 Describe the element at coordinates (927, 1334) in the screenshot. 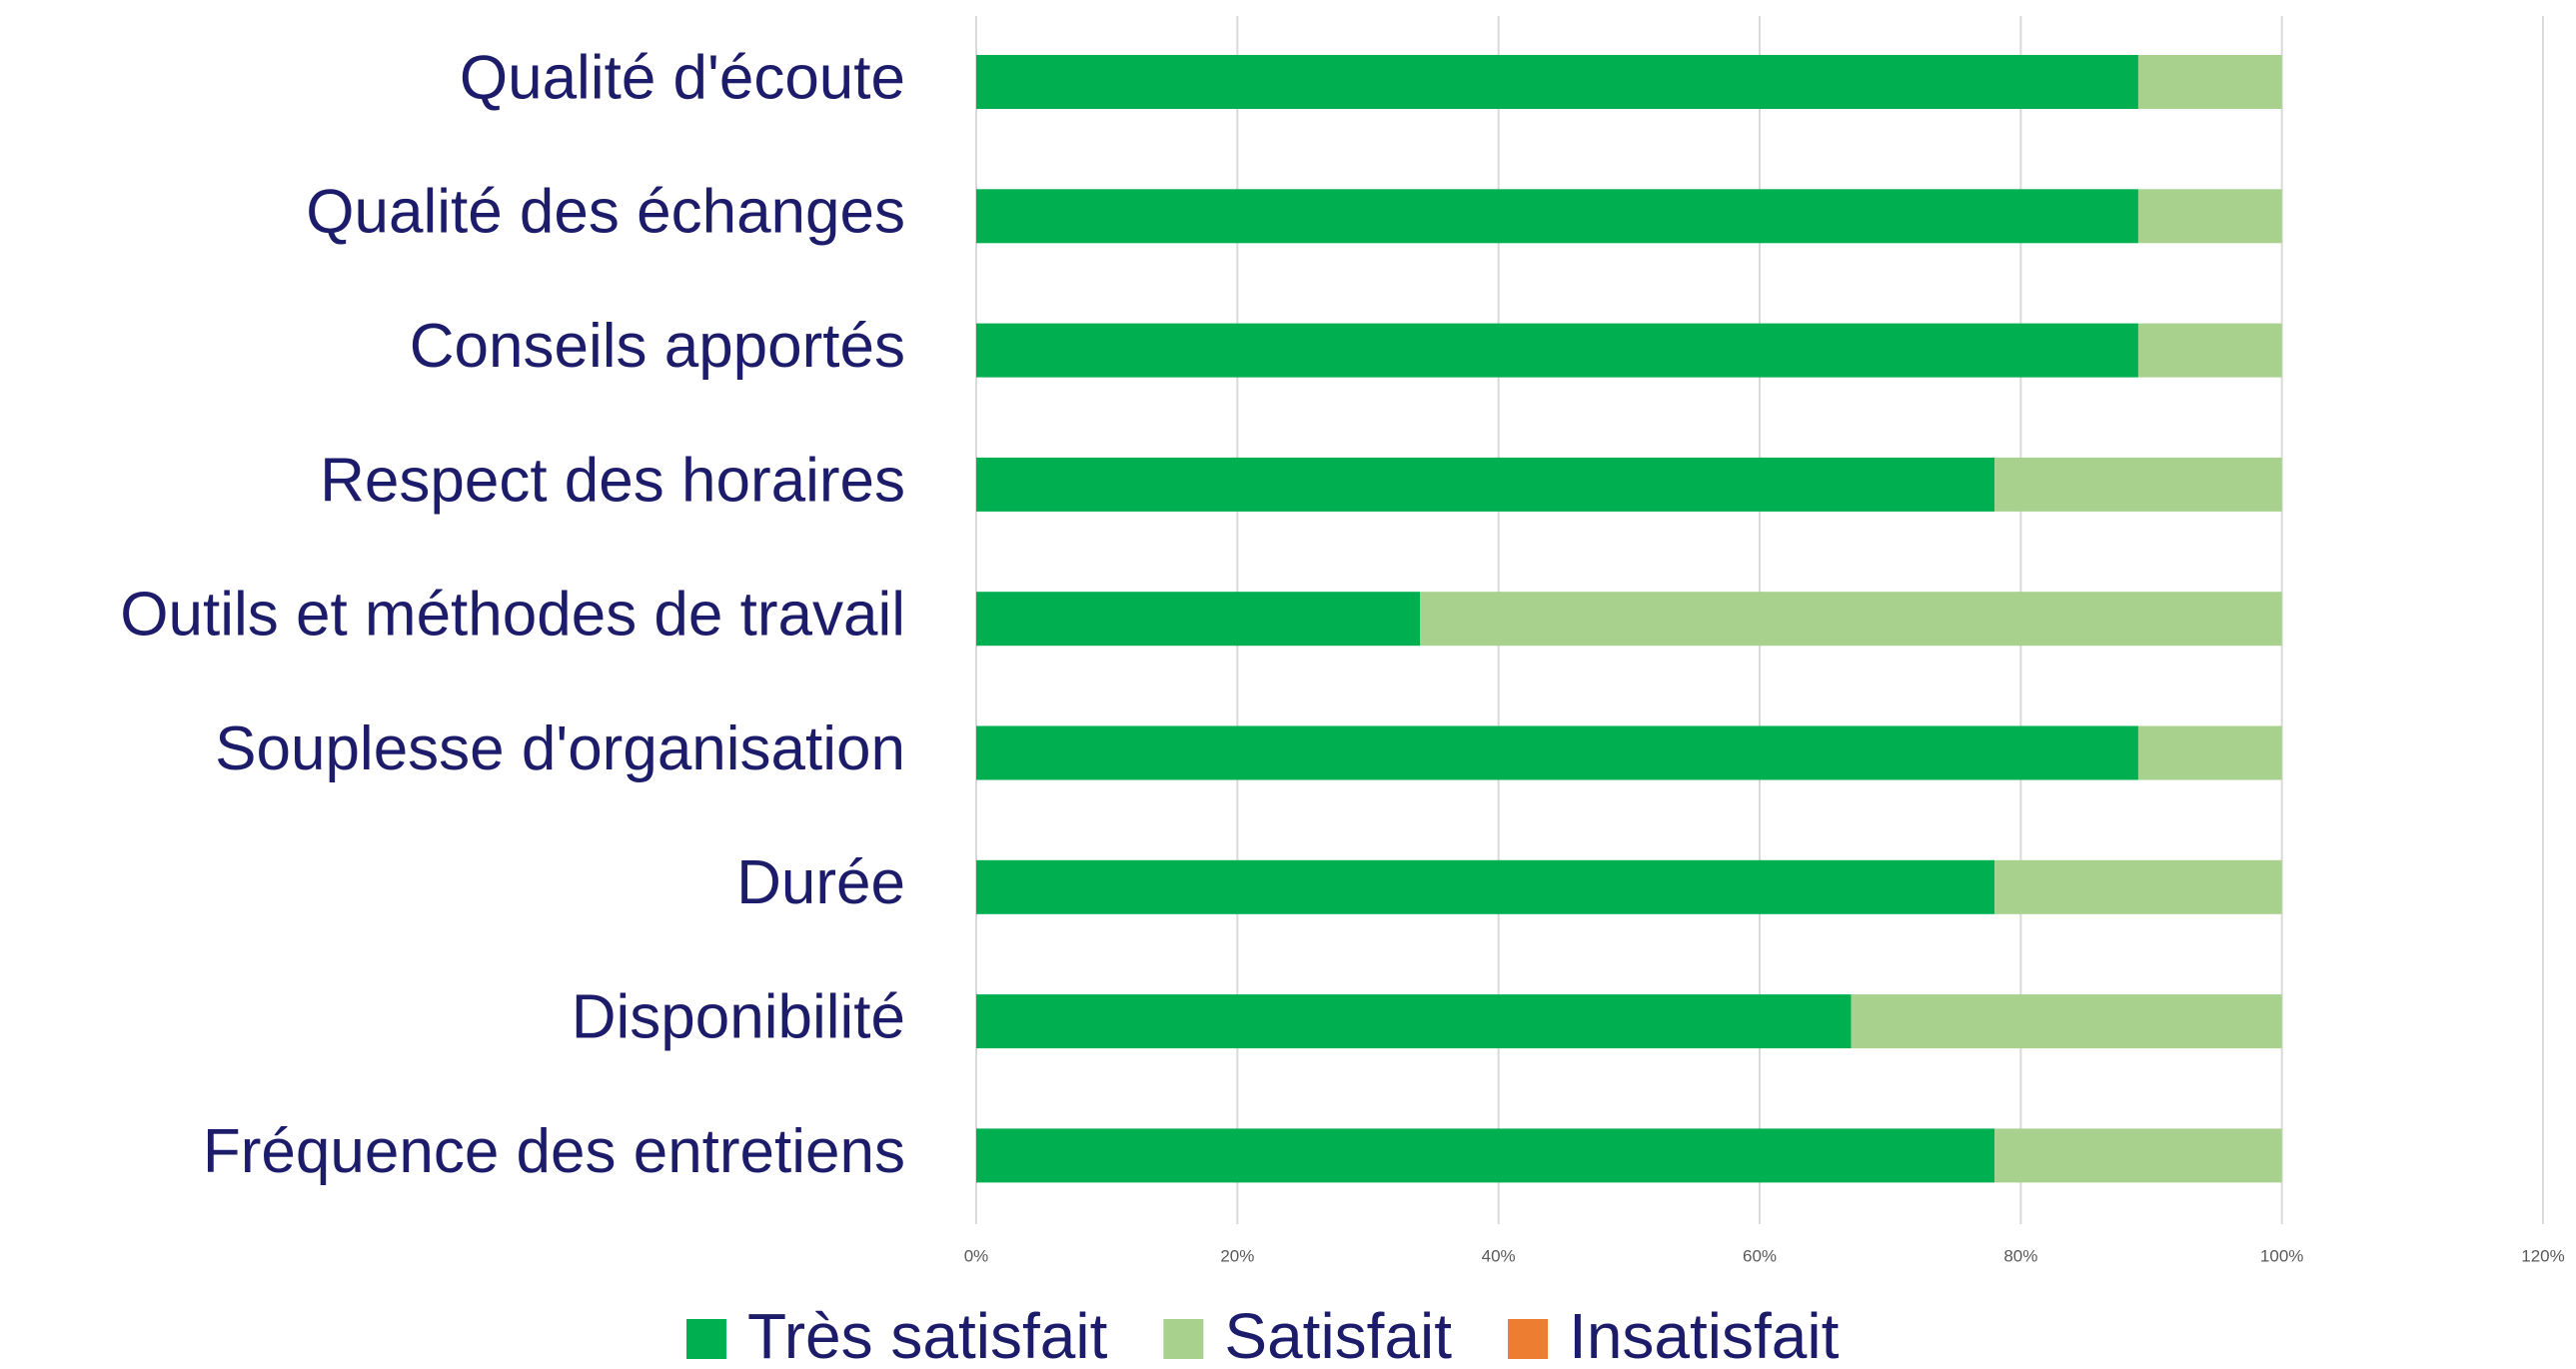

I see `legend-label: Très satisfait` at that location.